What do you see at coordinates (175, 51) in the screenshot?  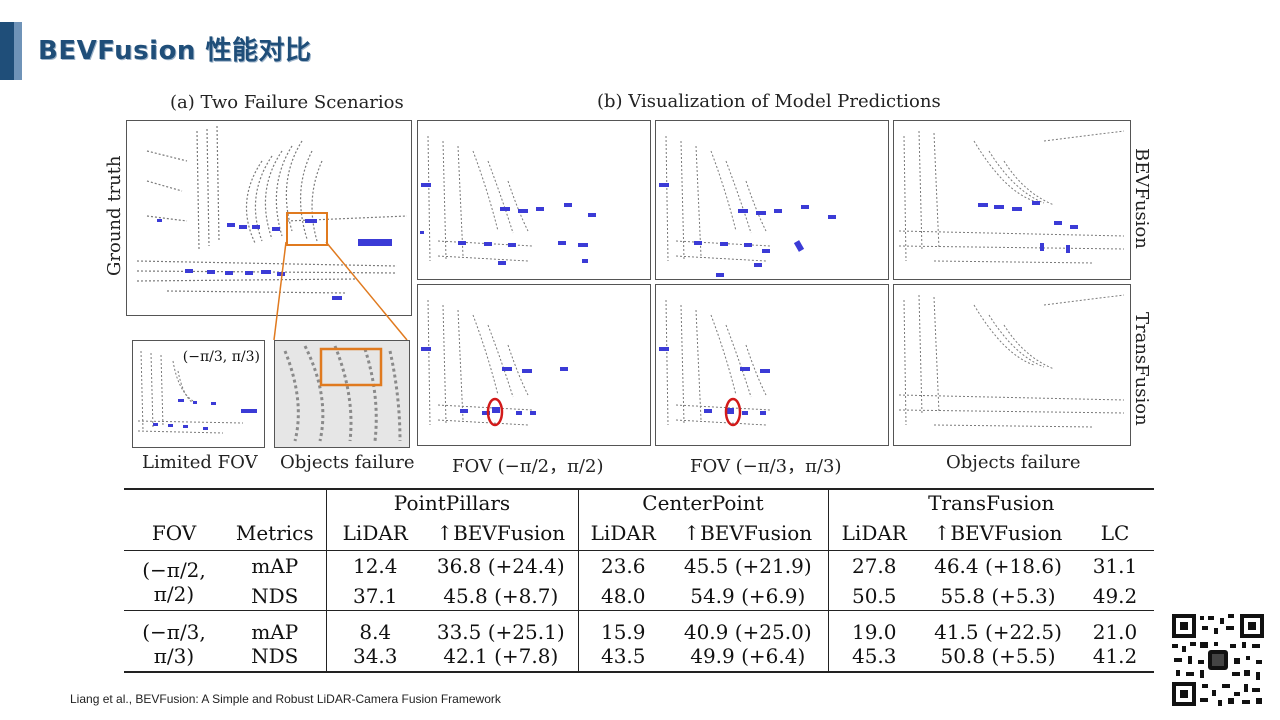 I see `page-title: BEVFusion 性能对比` at bounding box center [175, 51].